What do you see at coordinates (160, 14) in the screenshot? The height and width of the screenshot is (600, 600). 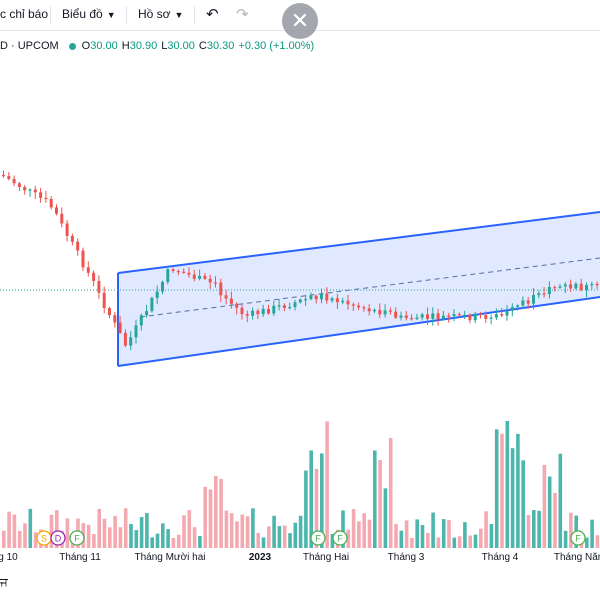 I see `profile-menu-button: Hồ sơ ▼` at bounding box center [160, 14].